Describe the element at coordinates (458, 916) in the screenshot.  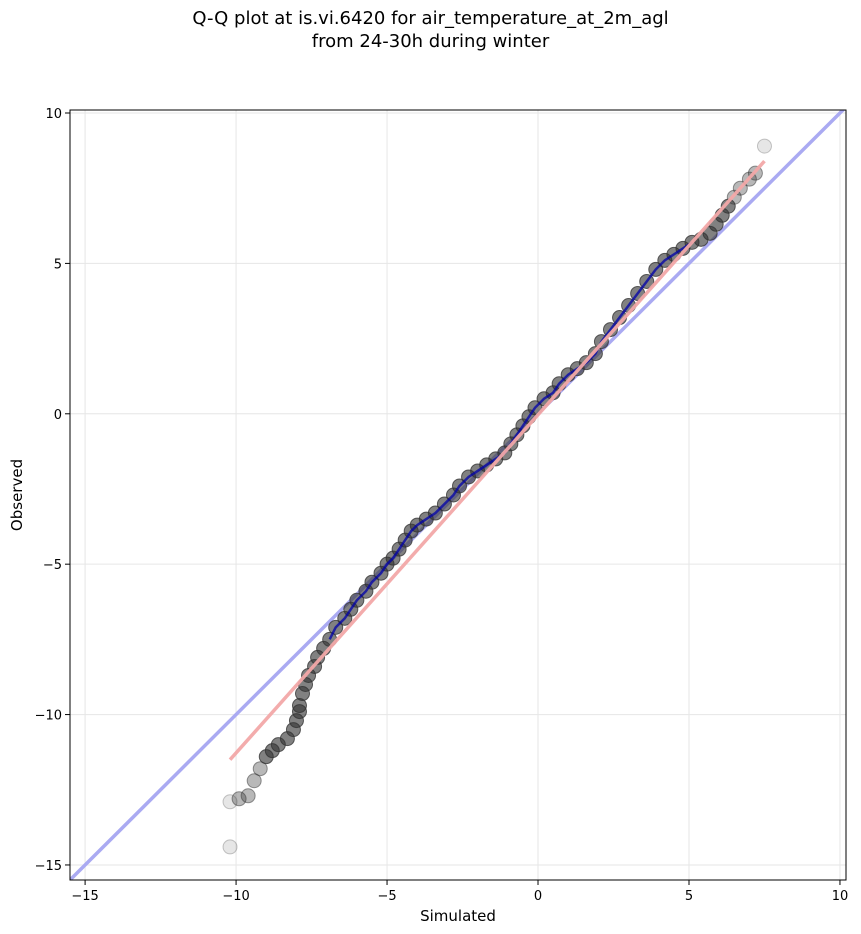
I see `x-axis-label: Simulated` at that location.